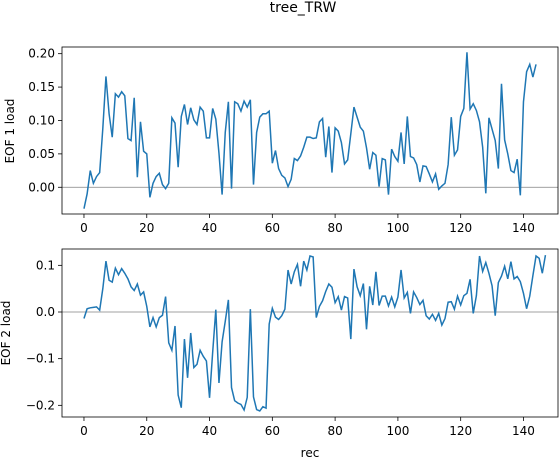  What do you see at coordinates (6, 333) in the screenshot?
I see `y-axis-label: EOF 2 load` at bounding box center [6, 333].